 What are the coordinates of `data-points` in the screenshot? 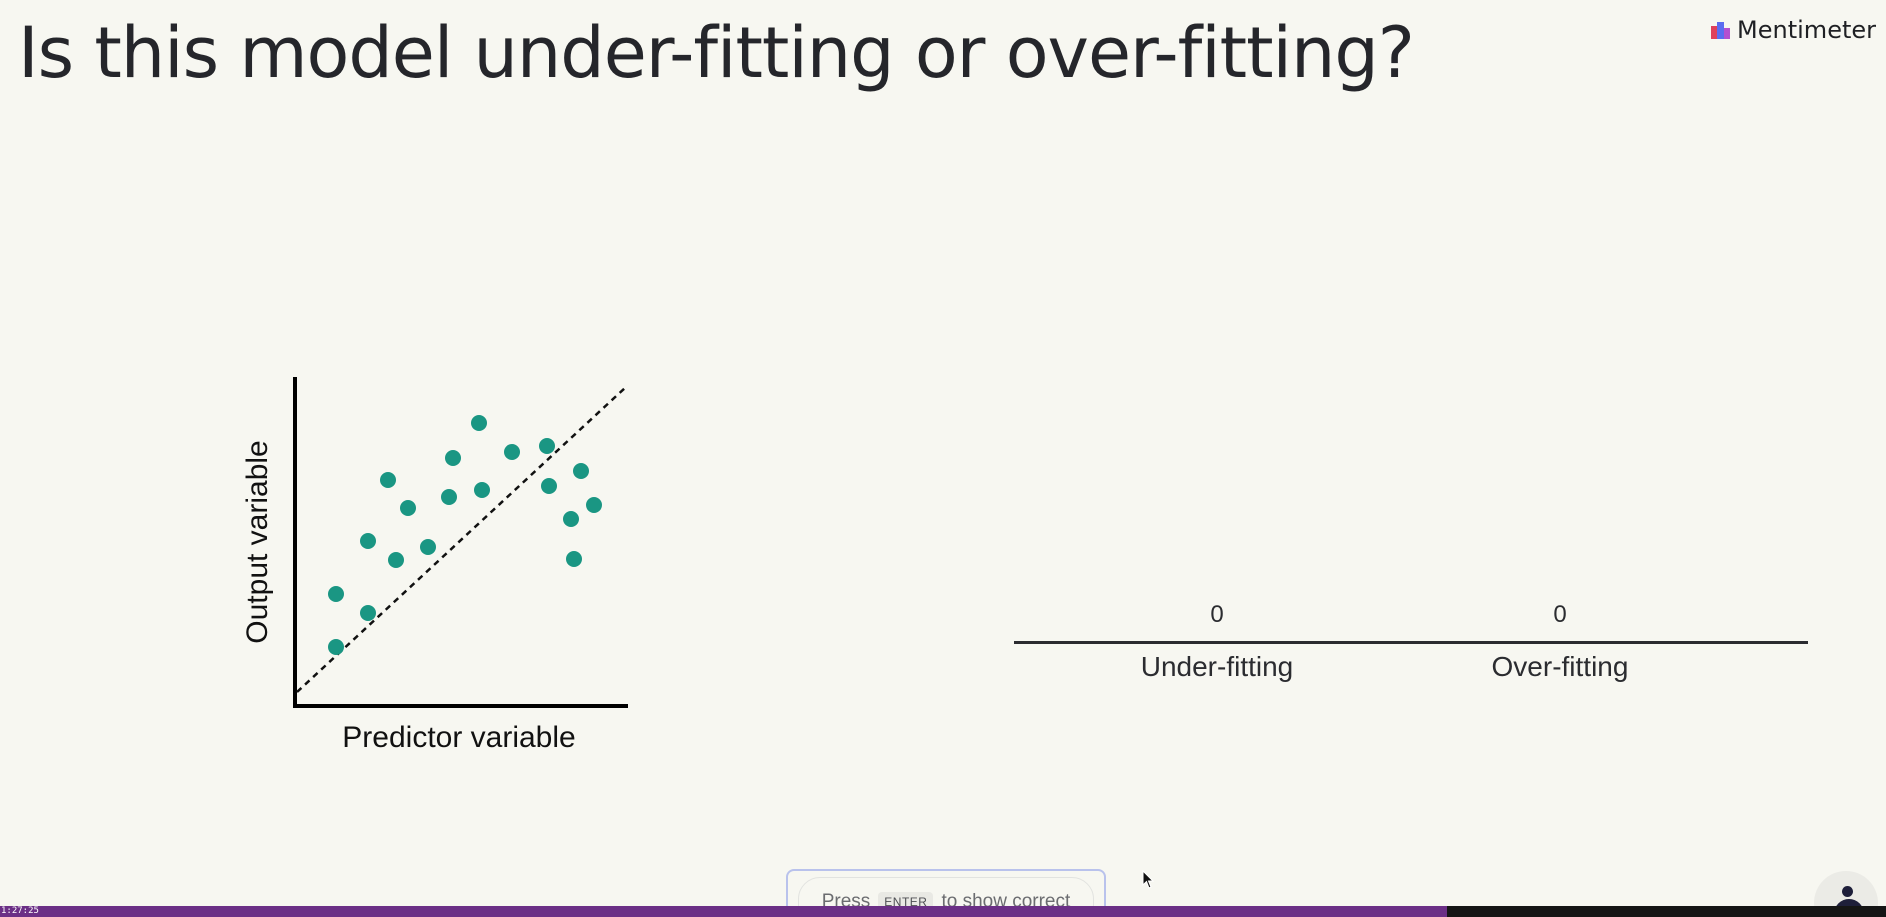 It's located at (465, 535).